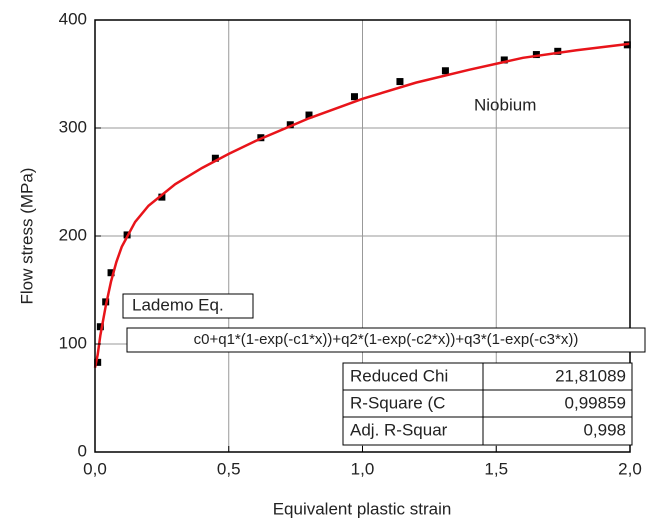  What do you see at coordinates (73, 18) in the screenshot?
I see `y-tick-label: 400` at bounding box center [73, 18].